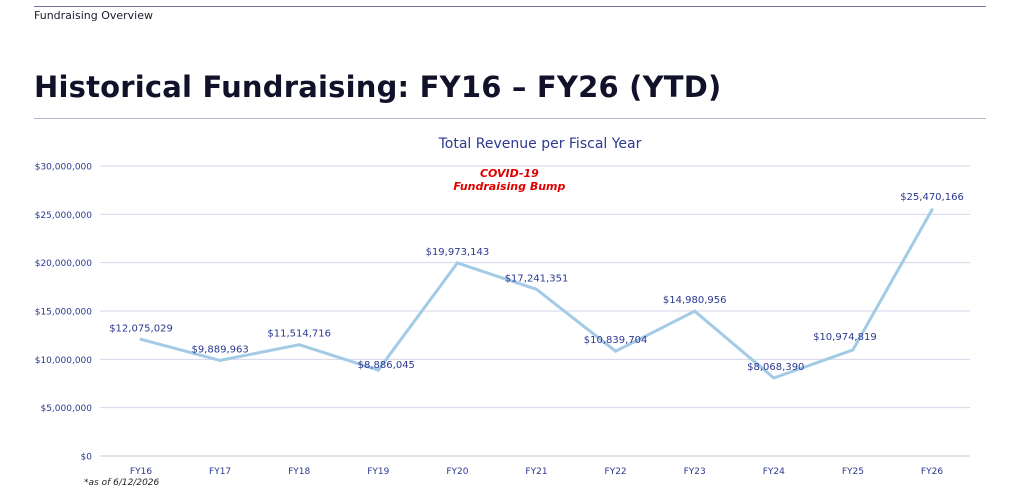 The image size is (1024, 498). What do you see at coordinates (509, 173) in the screenshot?
I see `annotation-text: COVID-19` at bounding box center [509, 173].